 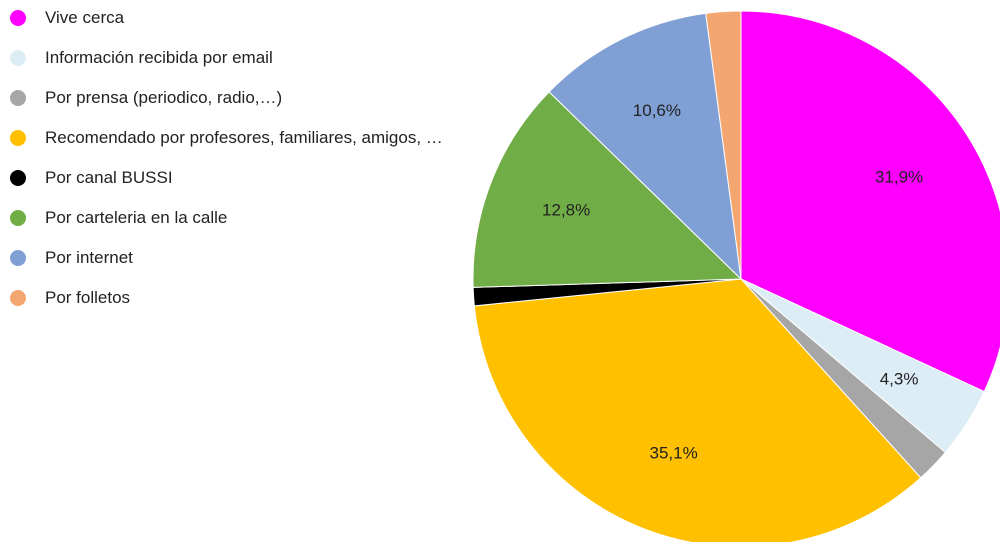 I want to click on legend-item: Por carteleria en la calle, so click(x=230, y=217).